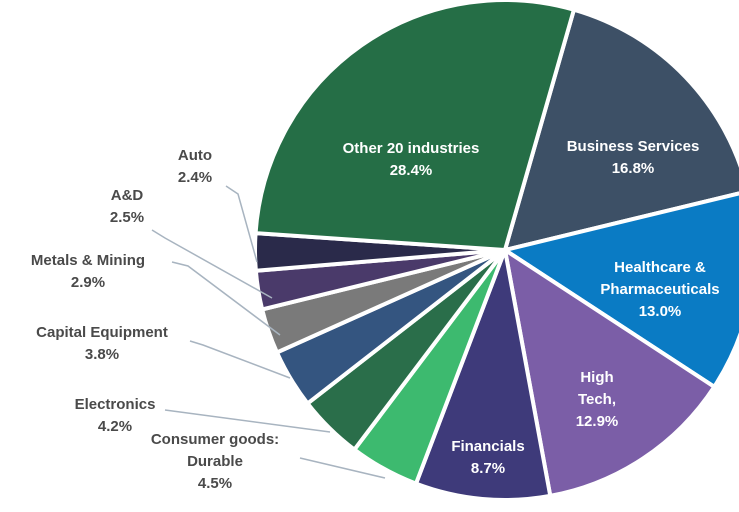 The width and height of the screenshot is (739, 512). I want to click on slice-label: Electronics 4.2%, so click(115, 416).